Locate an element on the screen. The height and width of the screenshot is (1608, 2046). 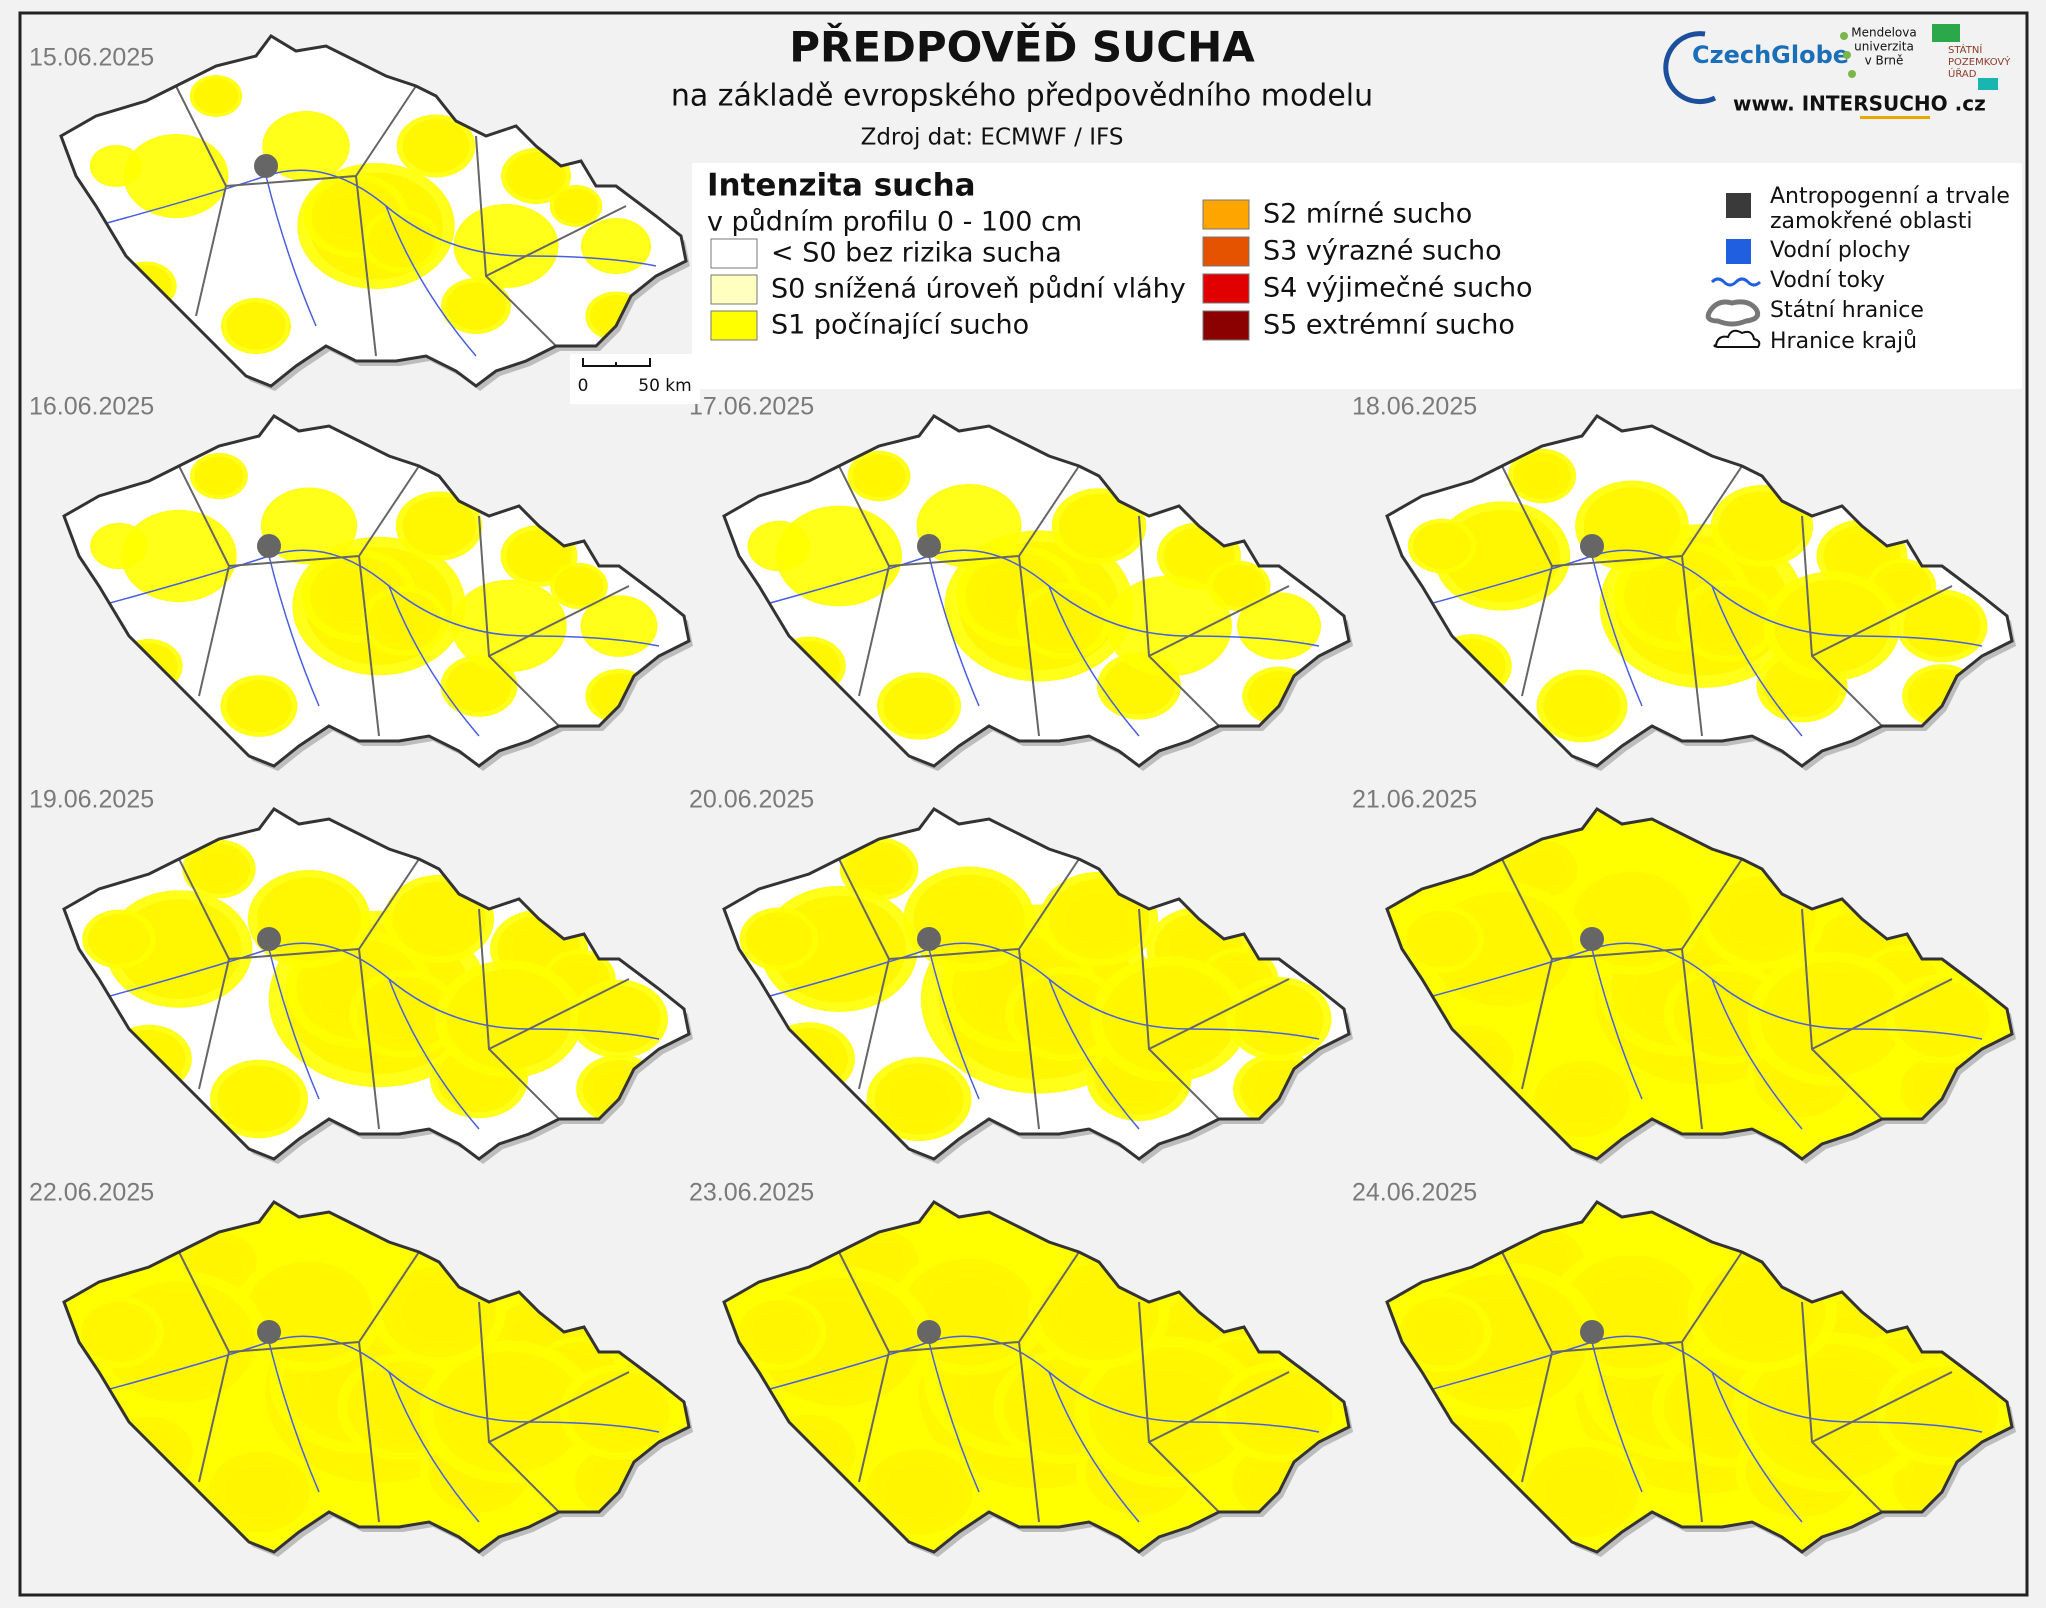
website-underline is located at coordinates (1895, 117).